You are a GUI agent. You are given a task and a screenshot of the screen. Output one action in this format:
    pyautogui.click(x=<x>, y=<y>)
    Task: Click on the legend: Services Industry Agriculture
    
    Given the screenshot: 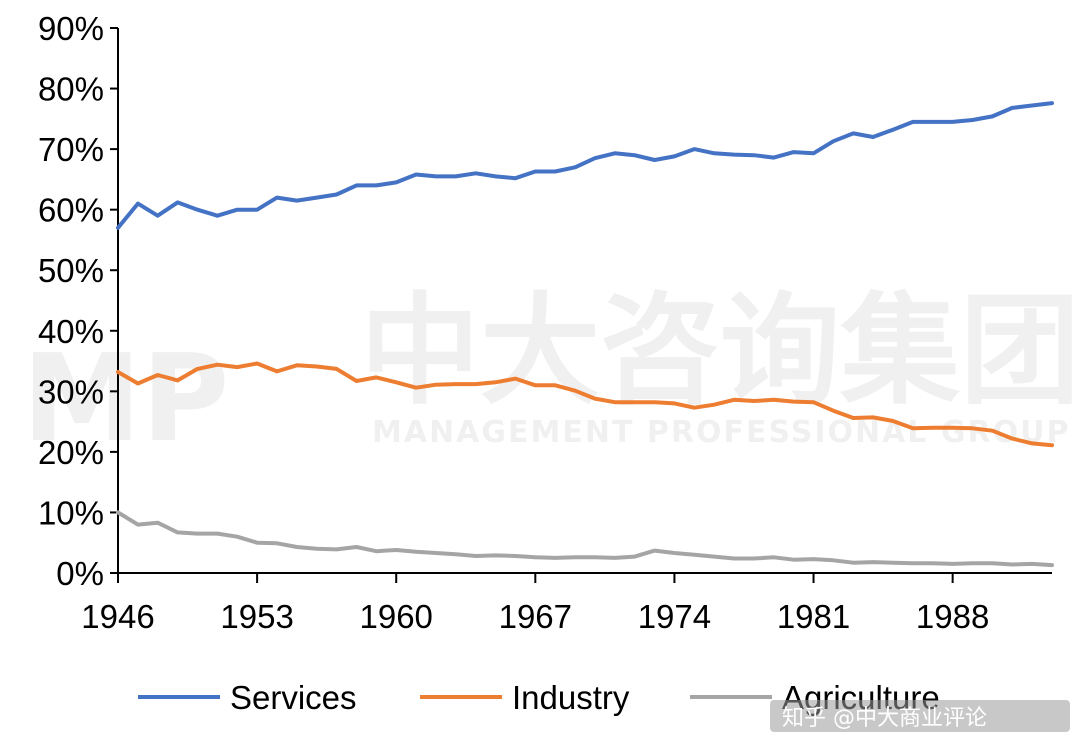 What is the action you would take?
    pyautogui.click(x=539, y=697)
    